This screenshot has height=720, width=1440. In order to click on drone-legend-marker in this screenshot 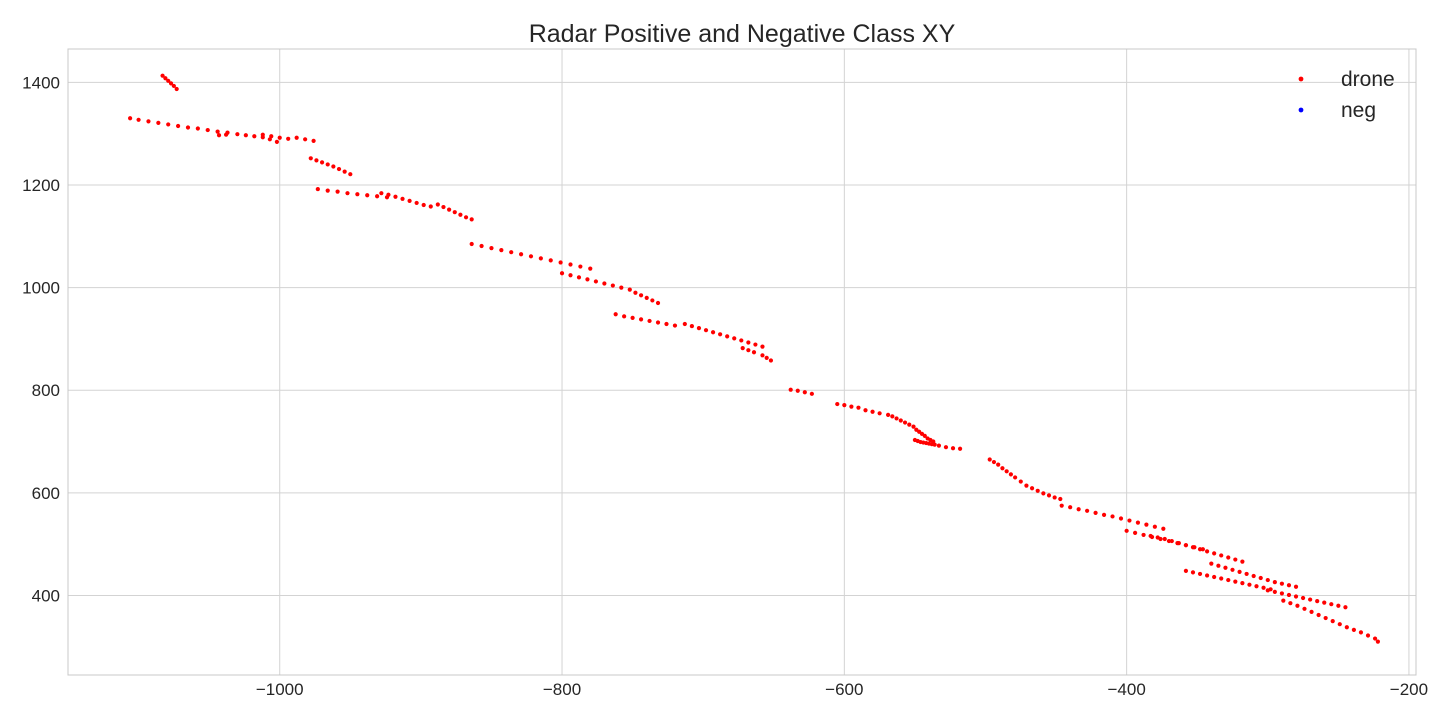, I will do `click(1301, 79)`.